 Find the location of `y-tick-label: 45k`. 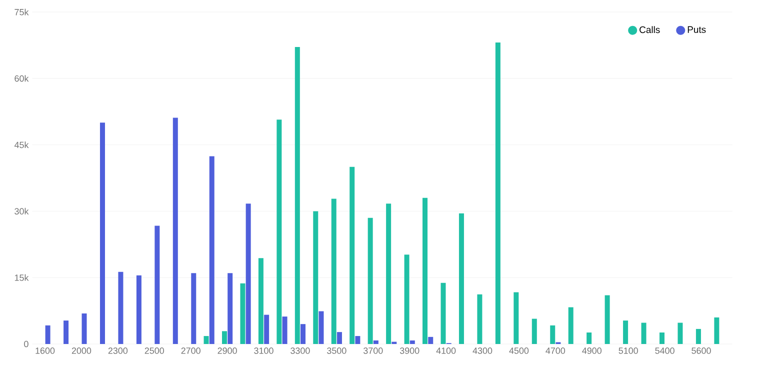

y-tick-label: 45k is located at coordinates (21, 145).